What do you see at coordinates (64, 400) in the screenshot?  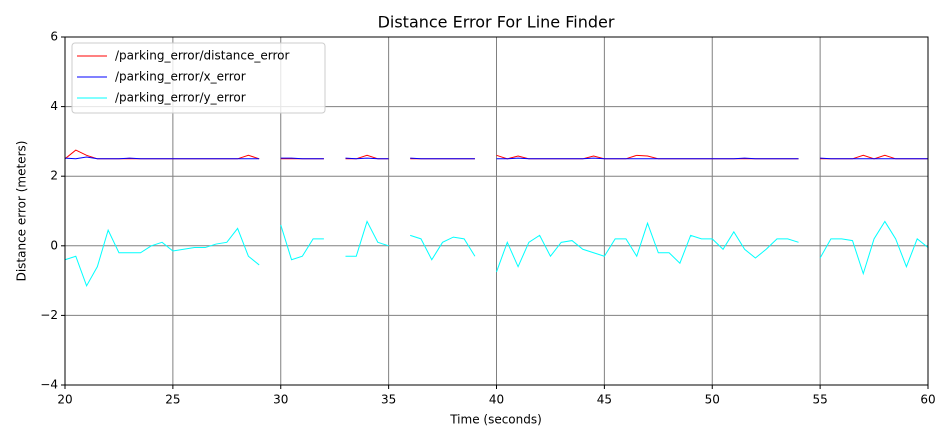 I see `x-tick-label: 20` at bounding box center [64, 400].